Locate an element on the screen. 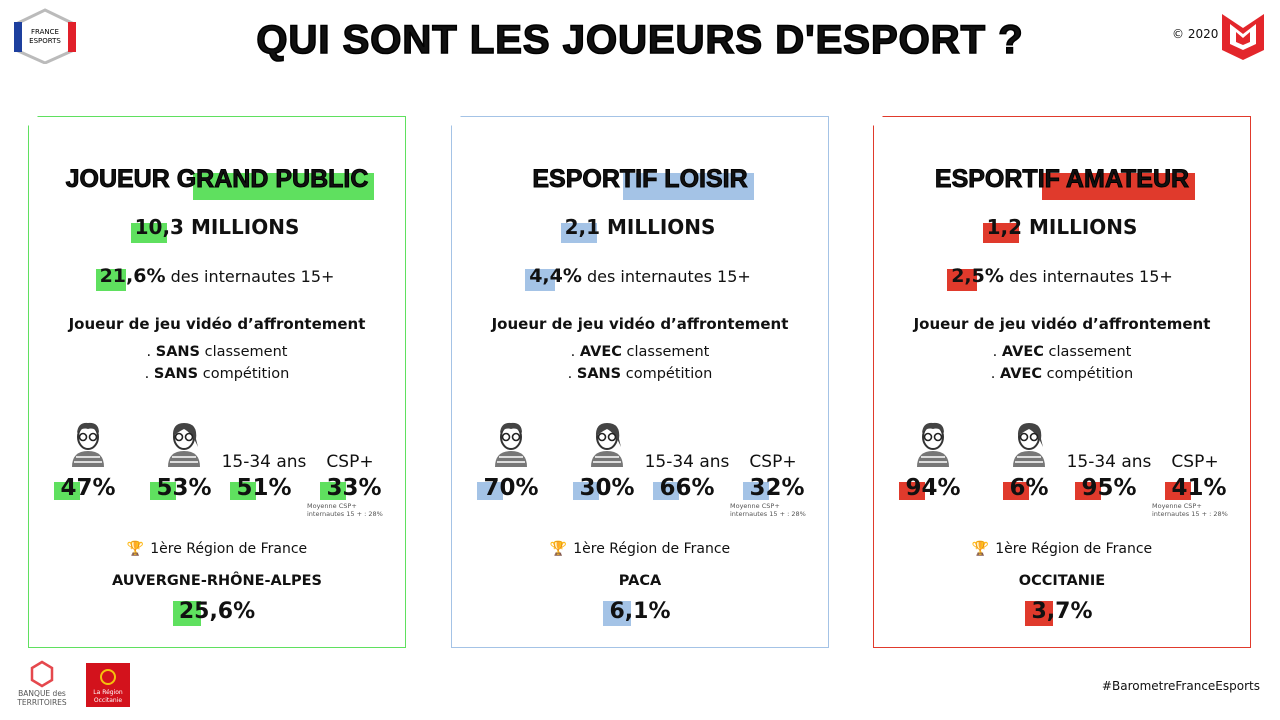 The image size is (1280, 720). stat-value: 51% is located at coordinates (261, 488).